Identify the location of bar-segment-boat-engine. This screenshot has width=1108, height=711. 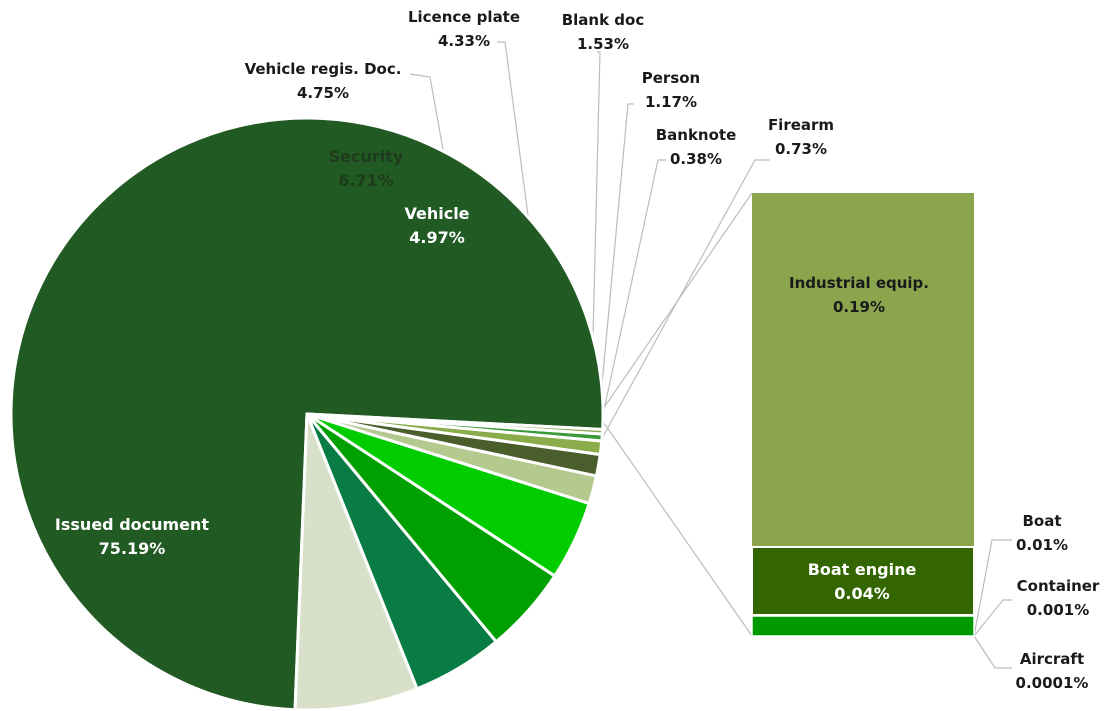
(863, 581).